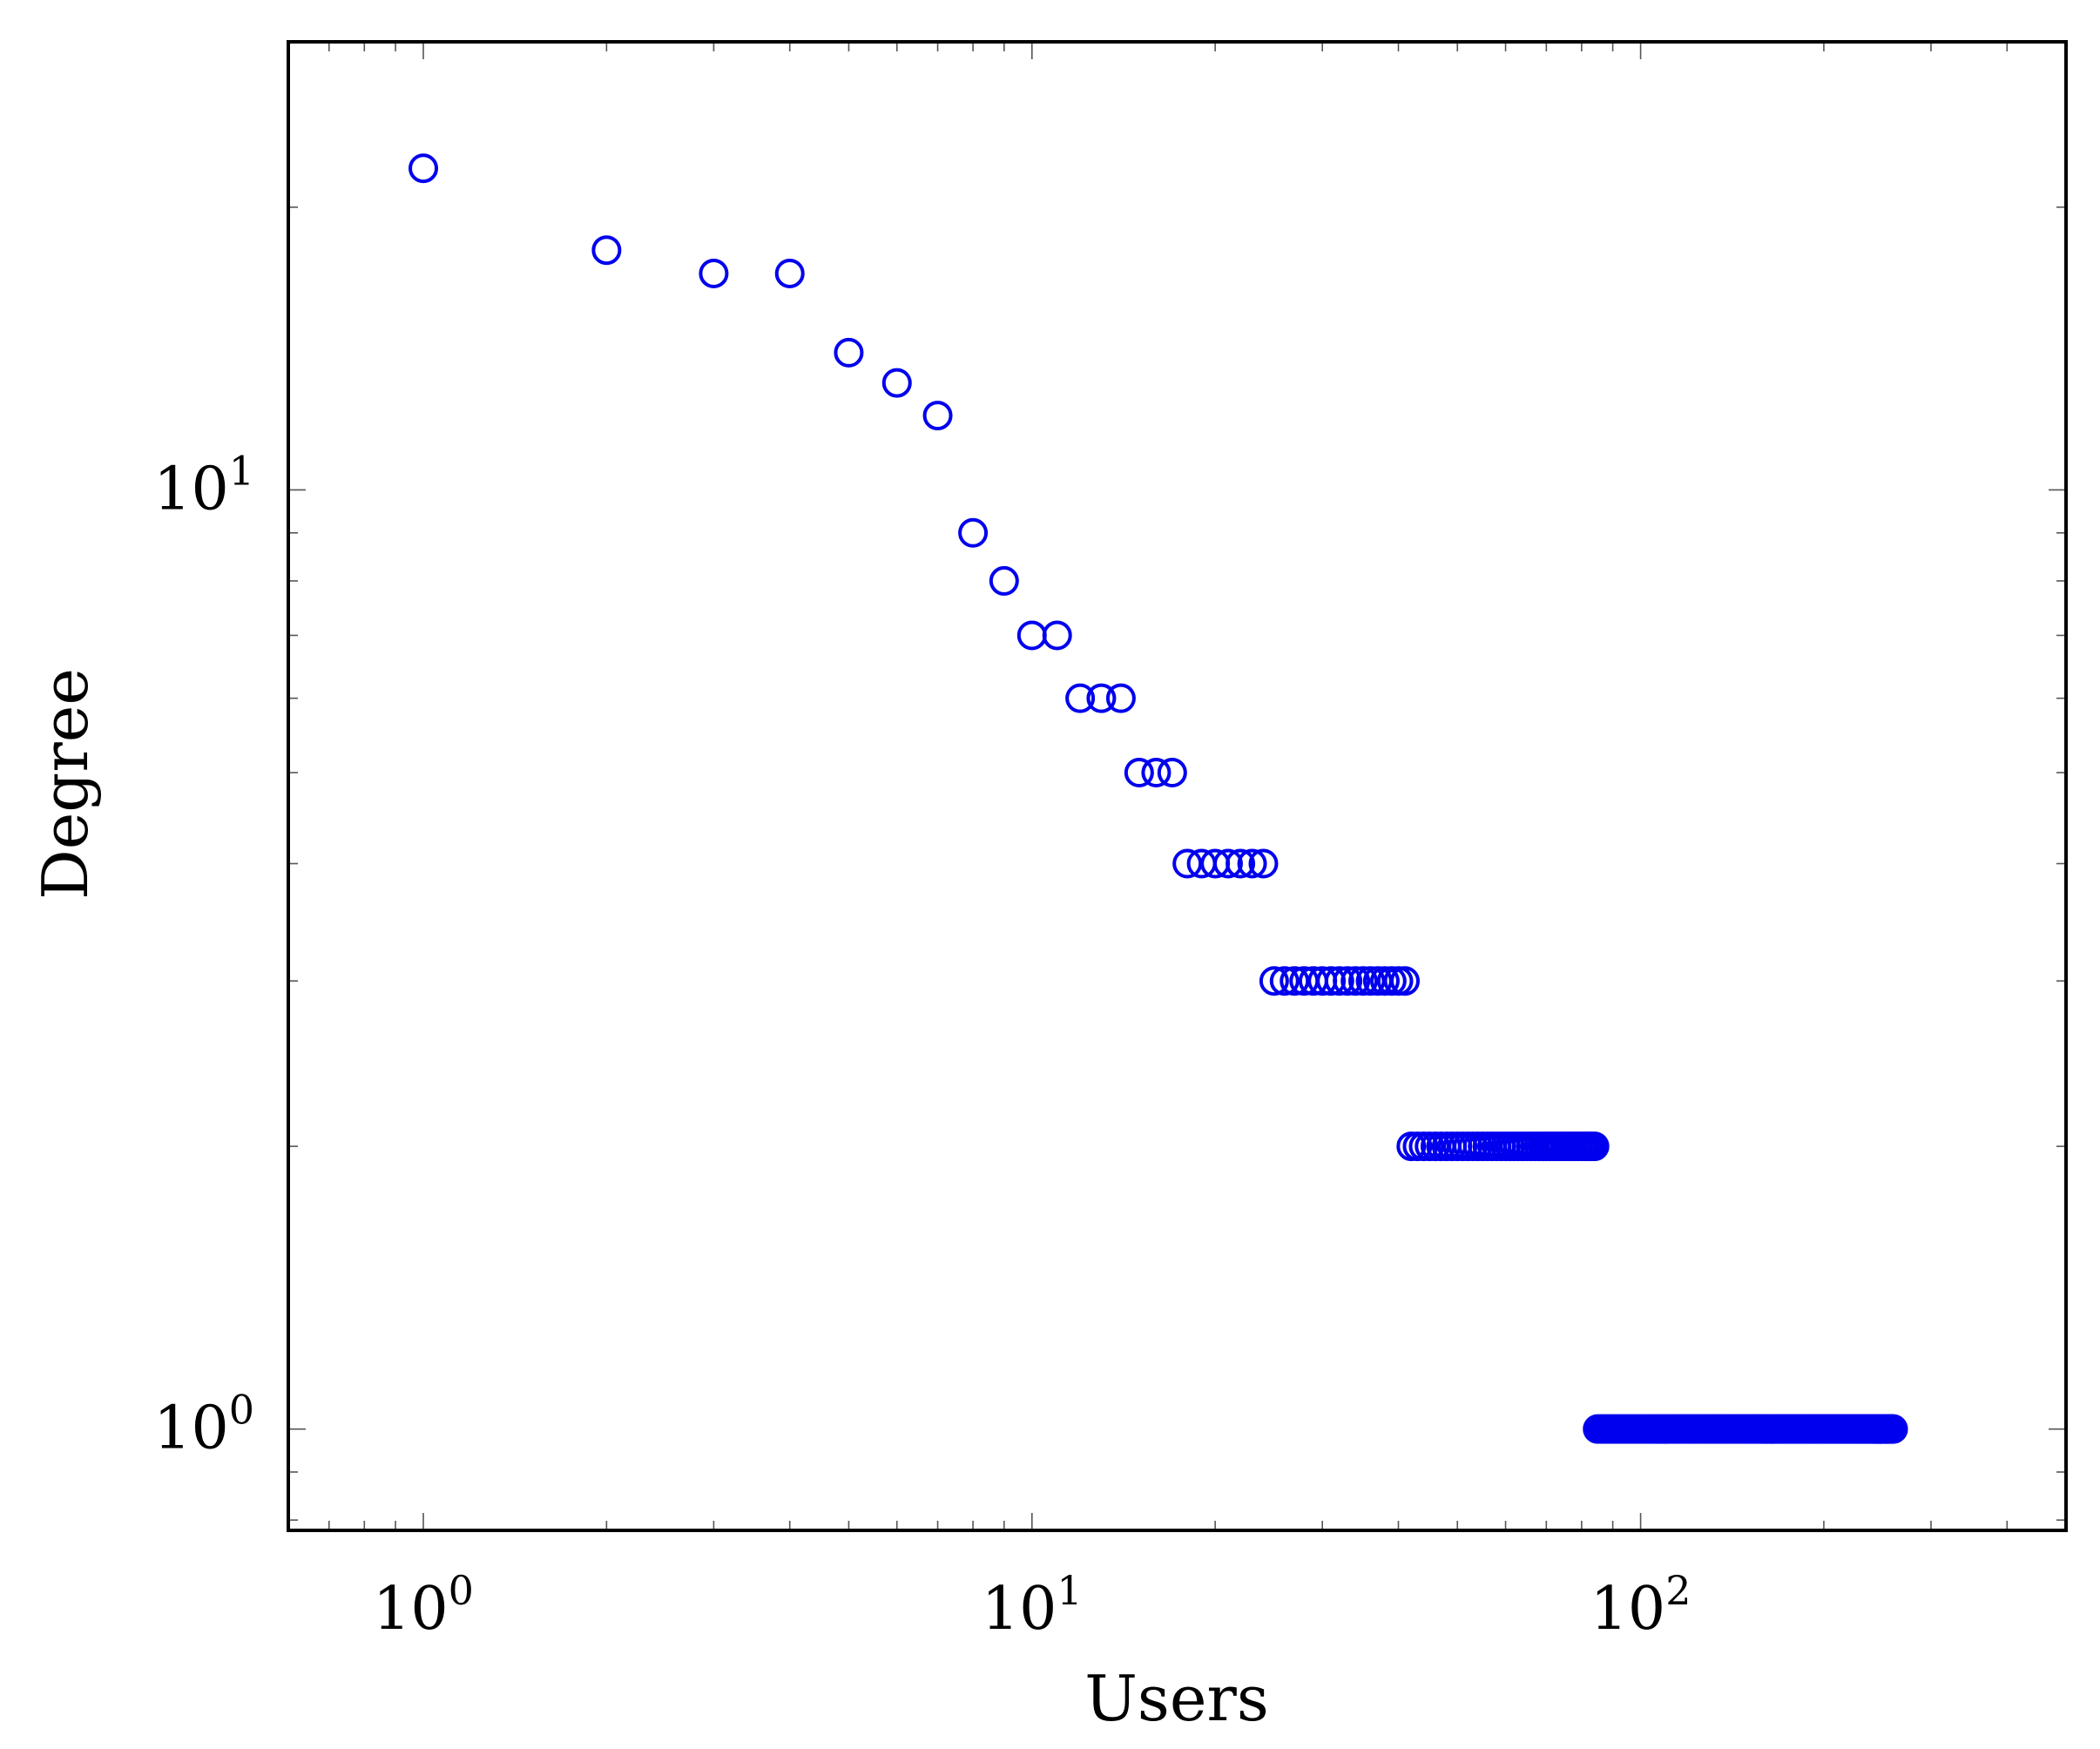  Describe the element at coordinates (423, 1605) in the screenshot. I see `x-tick-label: 10⁰` at that location.